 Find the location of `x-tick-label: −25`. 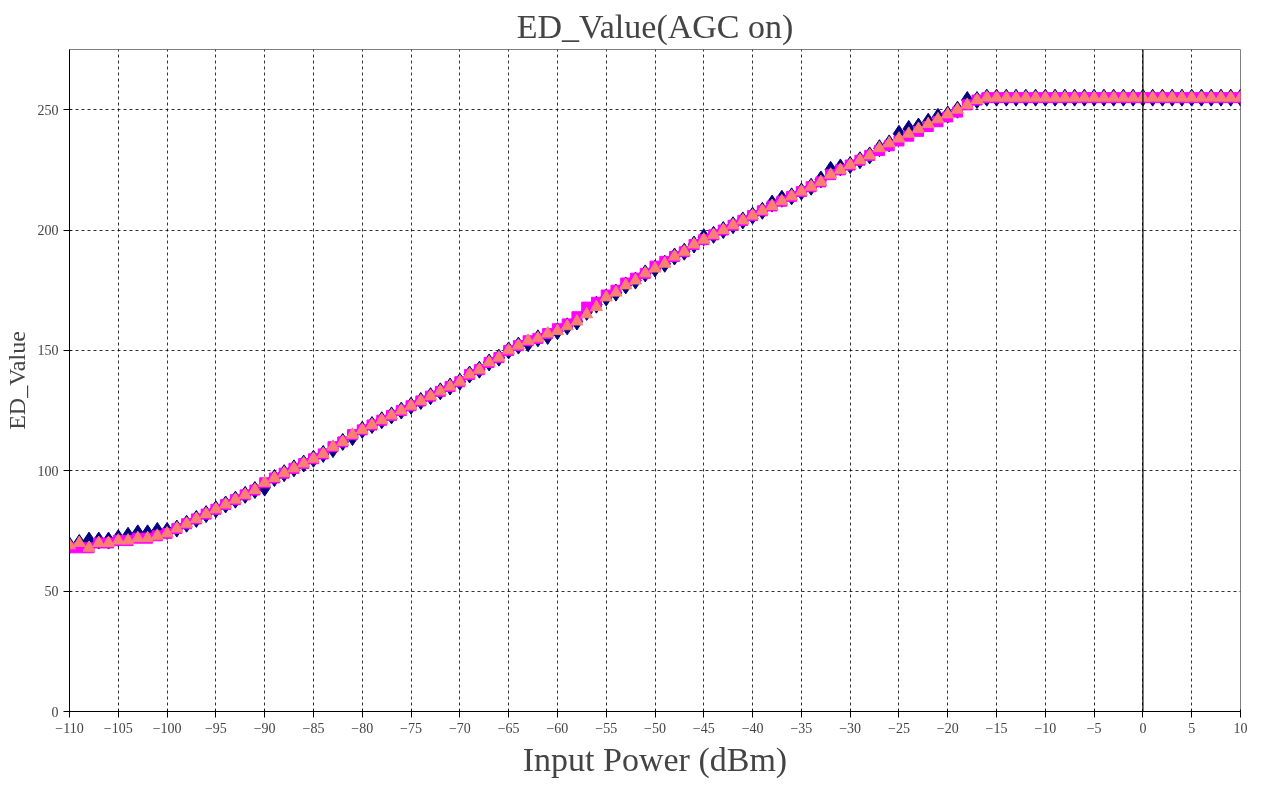

x-tick-label: −25 is located at coordinates (899, 728).